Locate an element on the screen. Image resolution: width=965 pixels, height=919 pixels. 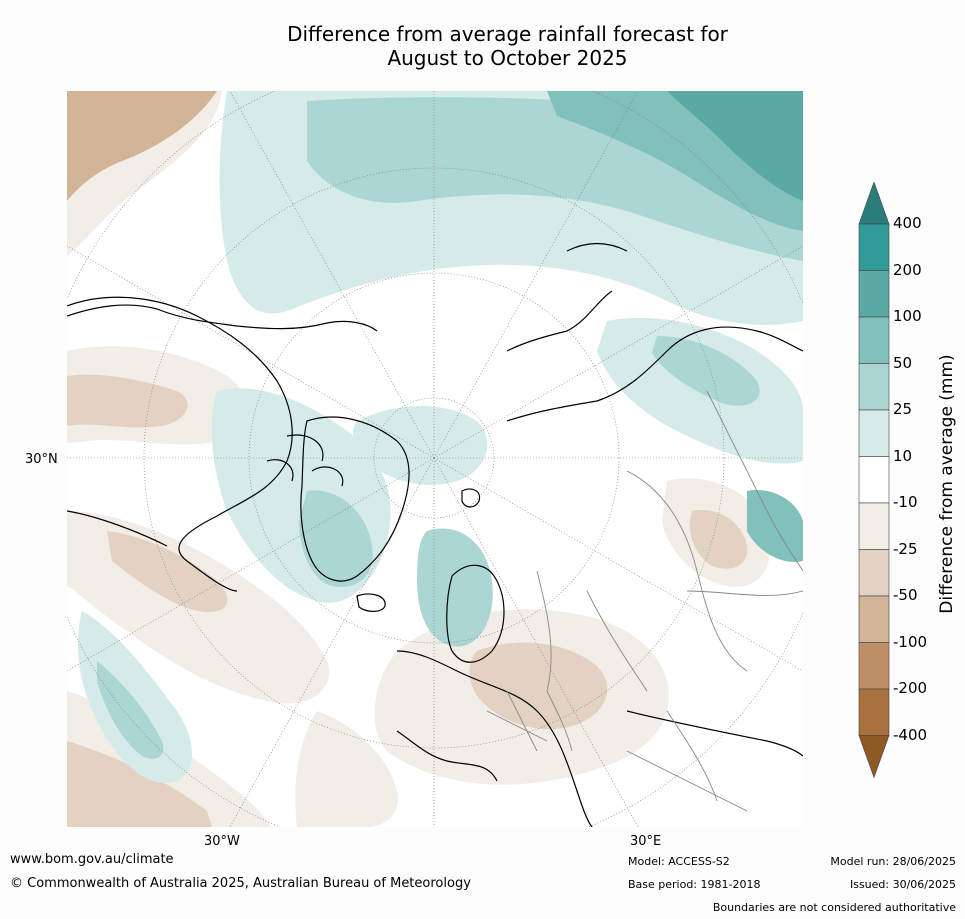
colorbar-tick-label: 50 is located at coordinates (903, 362).